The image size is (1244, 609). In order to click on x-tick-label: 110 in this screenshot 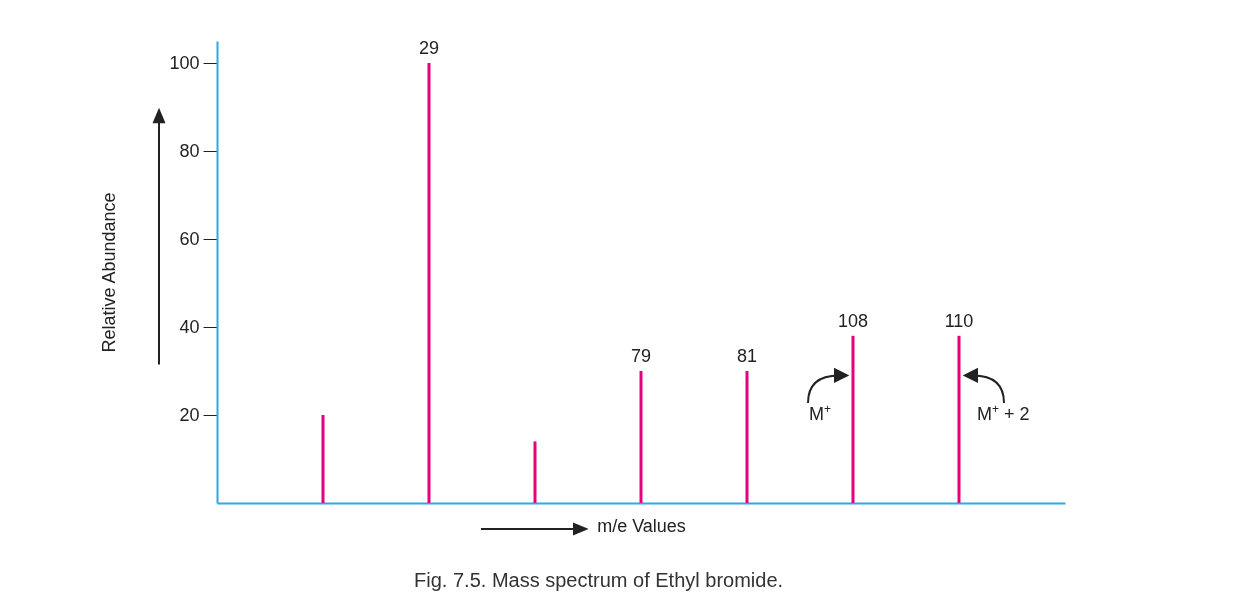, I will do `click(959, 320)`.